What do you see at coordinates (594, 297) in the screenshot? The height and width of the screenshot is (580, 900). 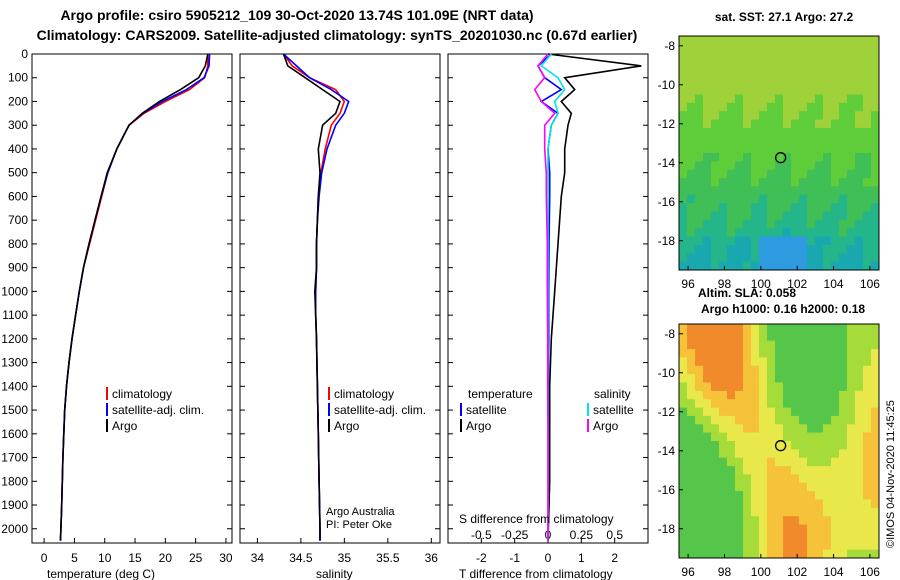 I see `diff-series-t-argo` at bounding box center [594, 297].